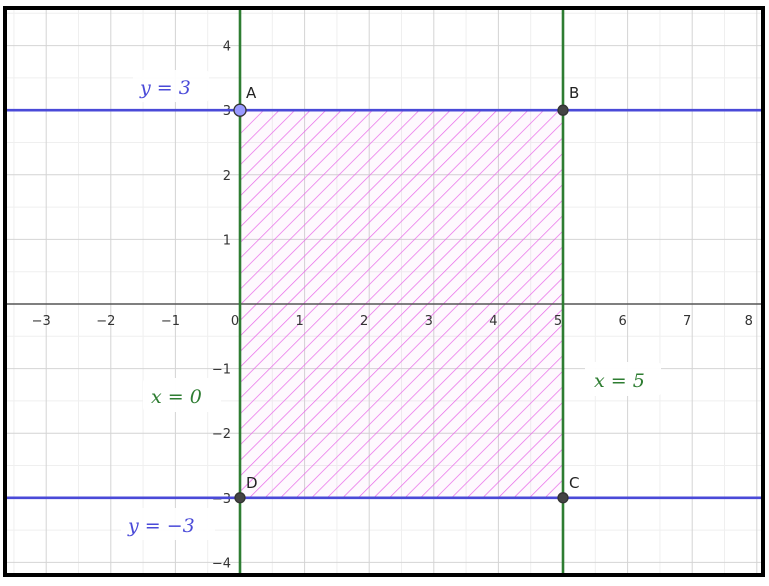 Image resolution: width=769 pixels, height=586 pixels. I want to click on point-a, so click(240, 110).